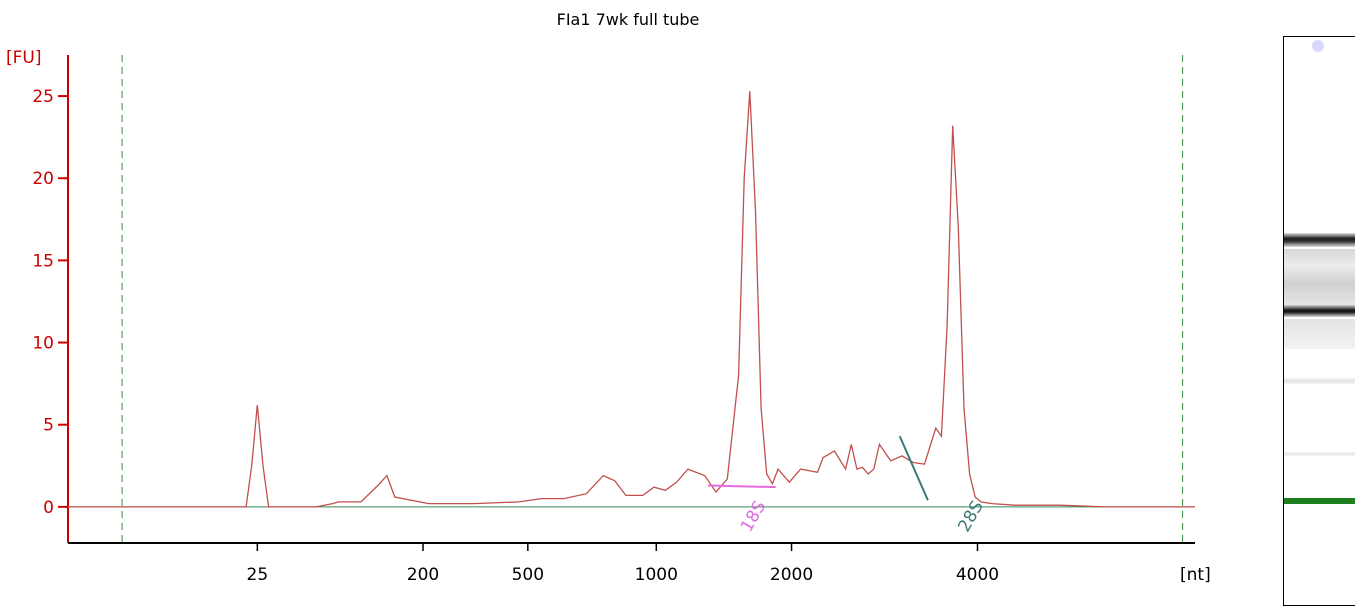 The image size is (1355, 609). I want to click on y-tick-label: 20, so click(43, 179).